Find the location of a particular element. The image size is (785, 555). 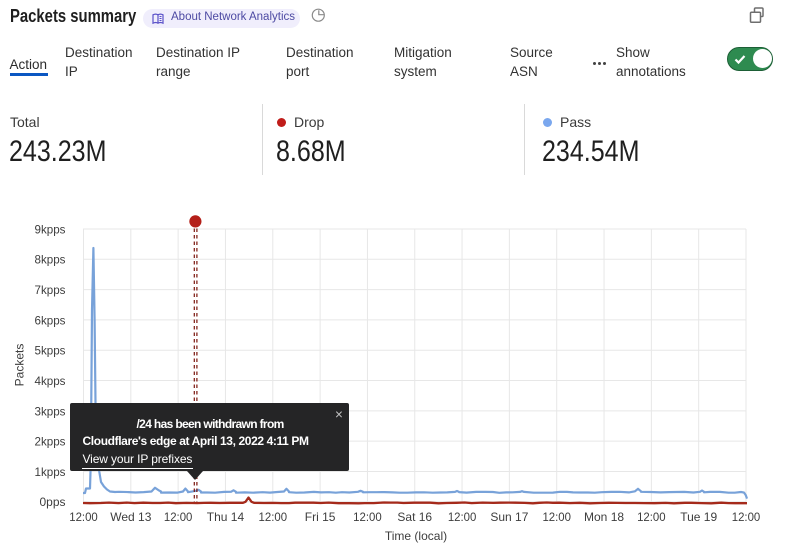

svg-text: 2kpps is located at coordinates (50, 442).